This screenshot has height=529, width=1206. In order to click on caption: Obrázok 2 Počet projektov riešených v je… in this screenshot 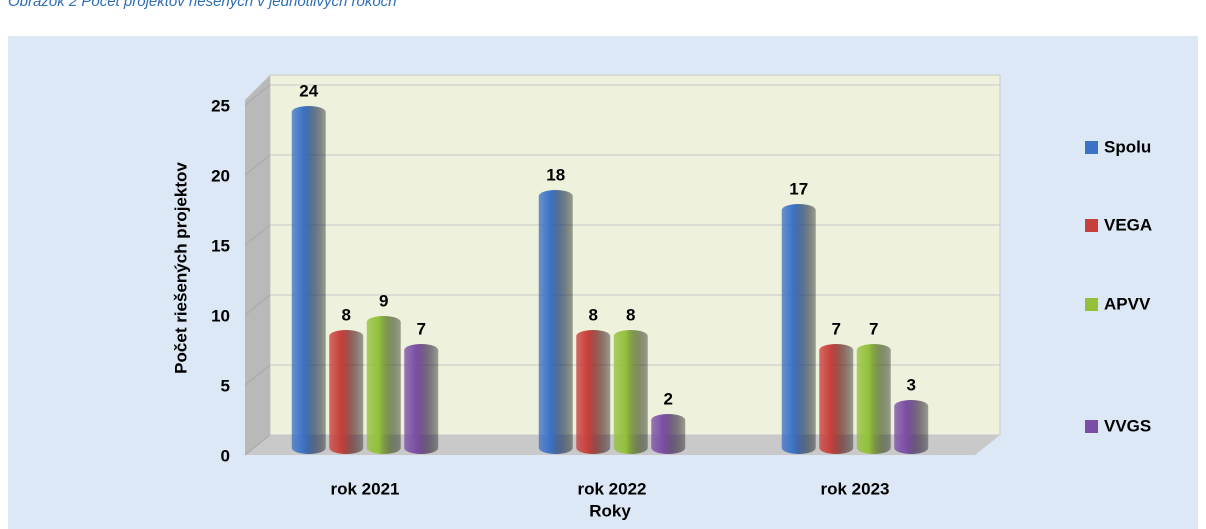, I will do `click(202, 5)`.